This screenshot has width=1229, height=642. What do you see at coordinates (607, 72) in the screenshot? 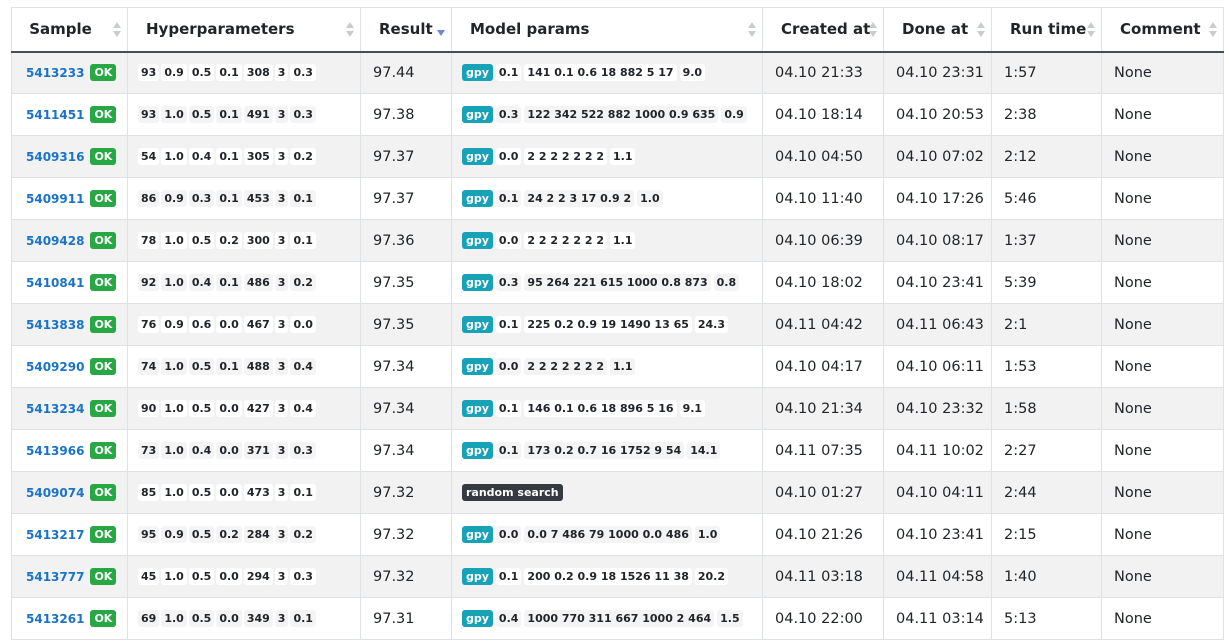
I see `model-params-cell: gpy 0.1 141 0.1 0.6 18 882 5 17 9.0` at bounding box center [607, 72].